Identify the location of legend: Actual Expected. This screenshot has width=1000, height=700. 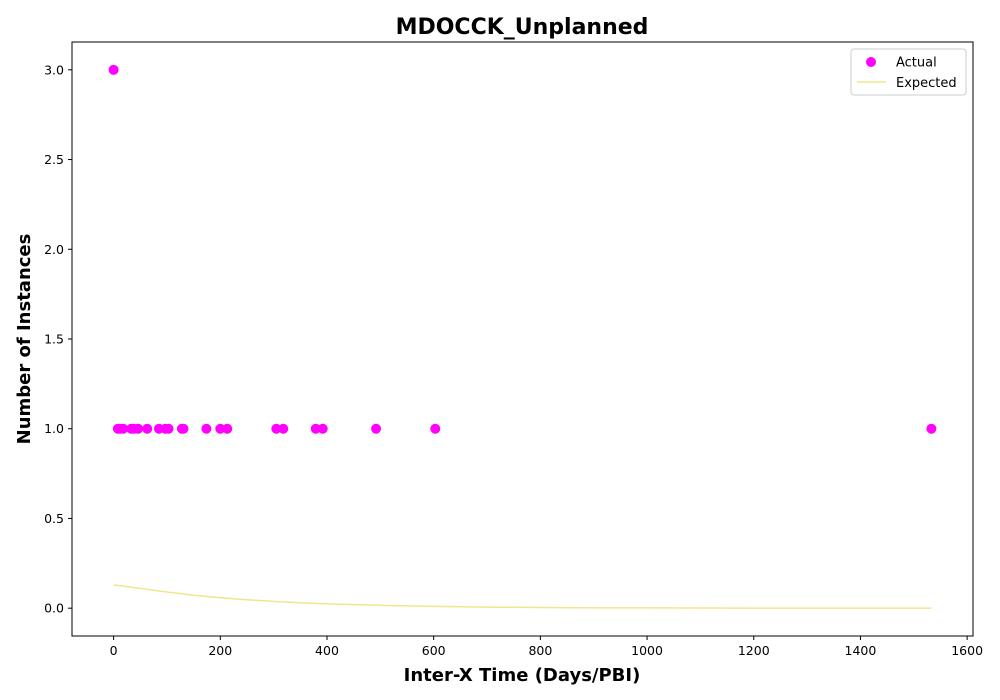
(908, 72).